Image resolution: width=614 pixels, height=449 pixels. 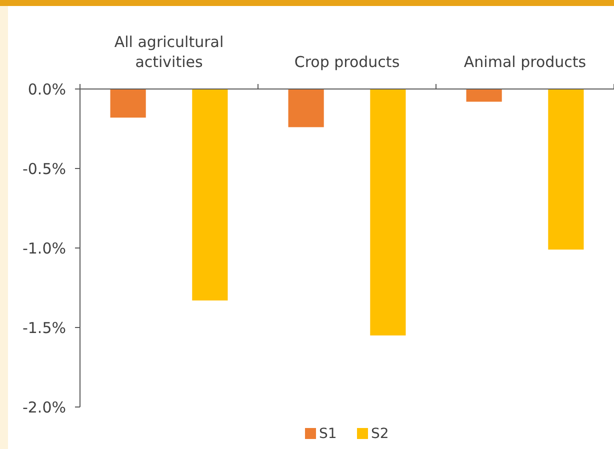 I want to click on x-tick-label: Animal products, so click(x=525, y=62).